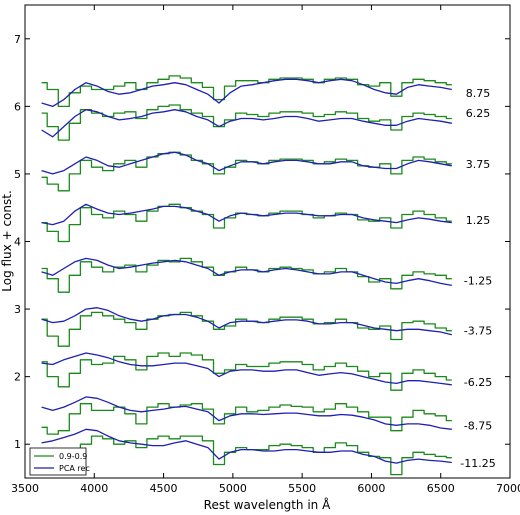 This screenshot has width=520, height=515. What do you see at coordinates (94, 488) in the screenshot?
I see `x-tick-label: 4000` at bounding box center [94, 488].